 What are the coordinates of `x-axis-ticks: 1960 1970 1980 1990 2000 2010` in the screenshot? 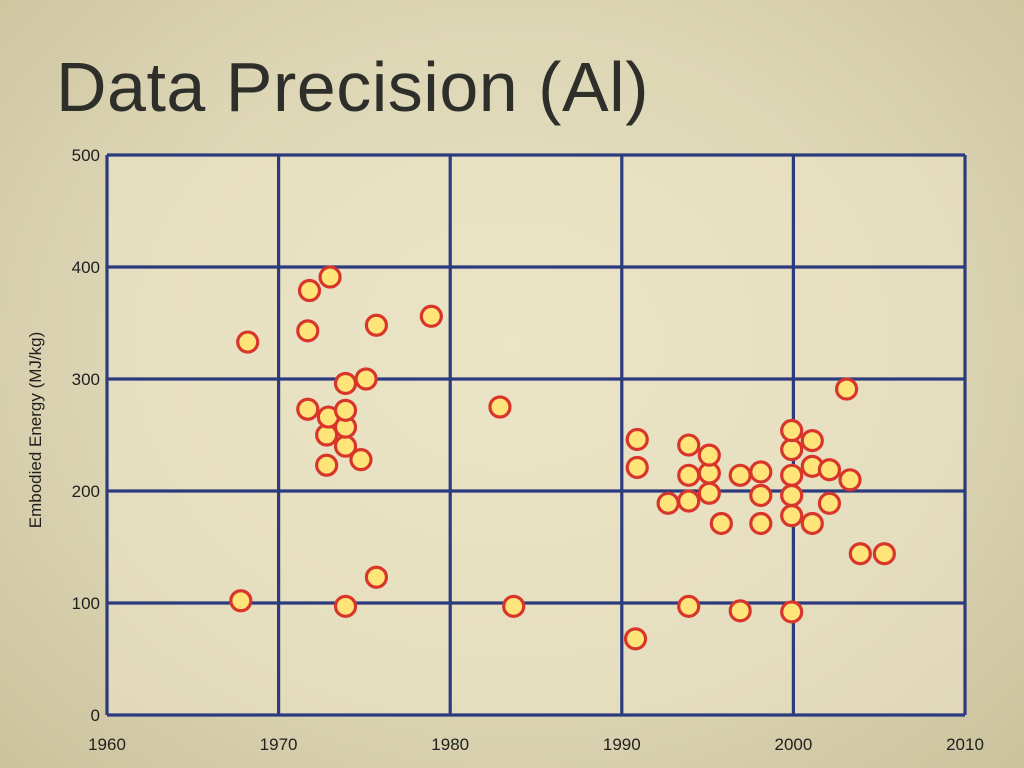 It's located at (536, 744).